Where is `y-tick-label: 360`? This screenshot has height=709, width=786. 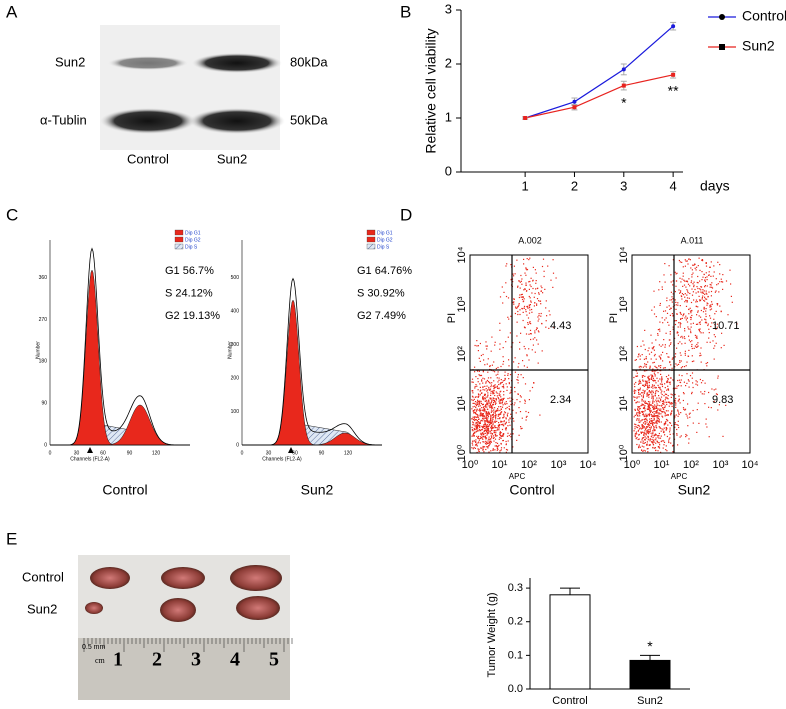
y-tick-label: 360 is located at coordinates (43, 278).